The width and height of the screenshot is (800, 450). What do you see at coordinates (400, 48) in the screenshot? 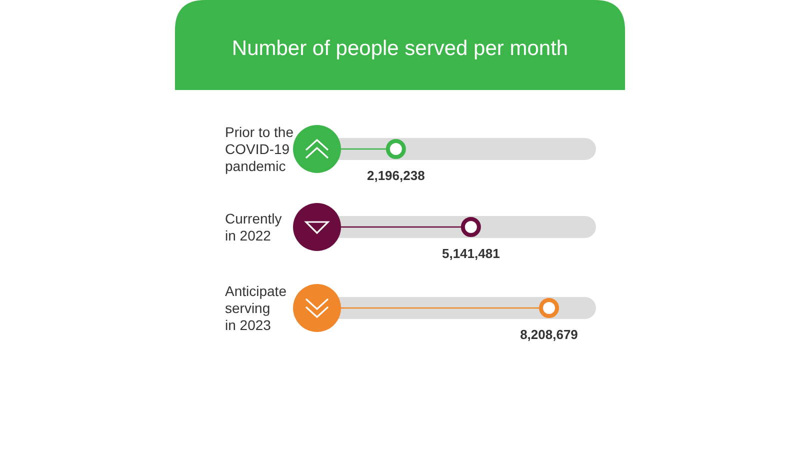
I see `chart-title: Number of people served per month` at bounding box center [400, 48].